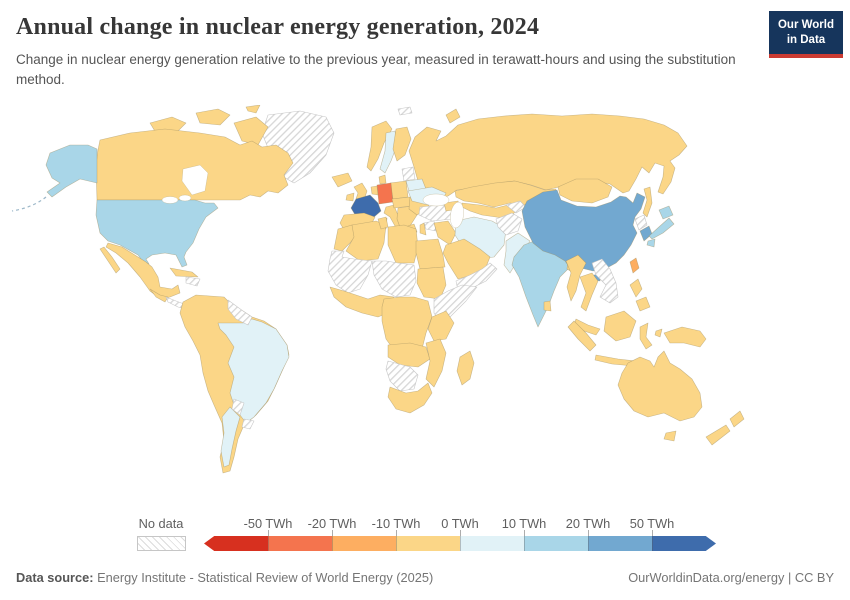 This screenshot has width=850, height=600. What do you see at coordinates (453, 116) in the screenshot?
I see `country-novaya-zemlya` at bounding box center [453, 116].